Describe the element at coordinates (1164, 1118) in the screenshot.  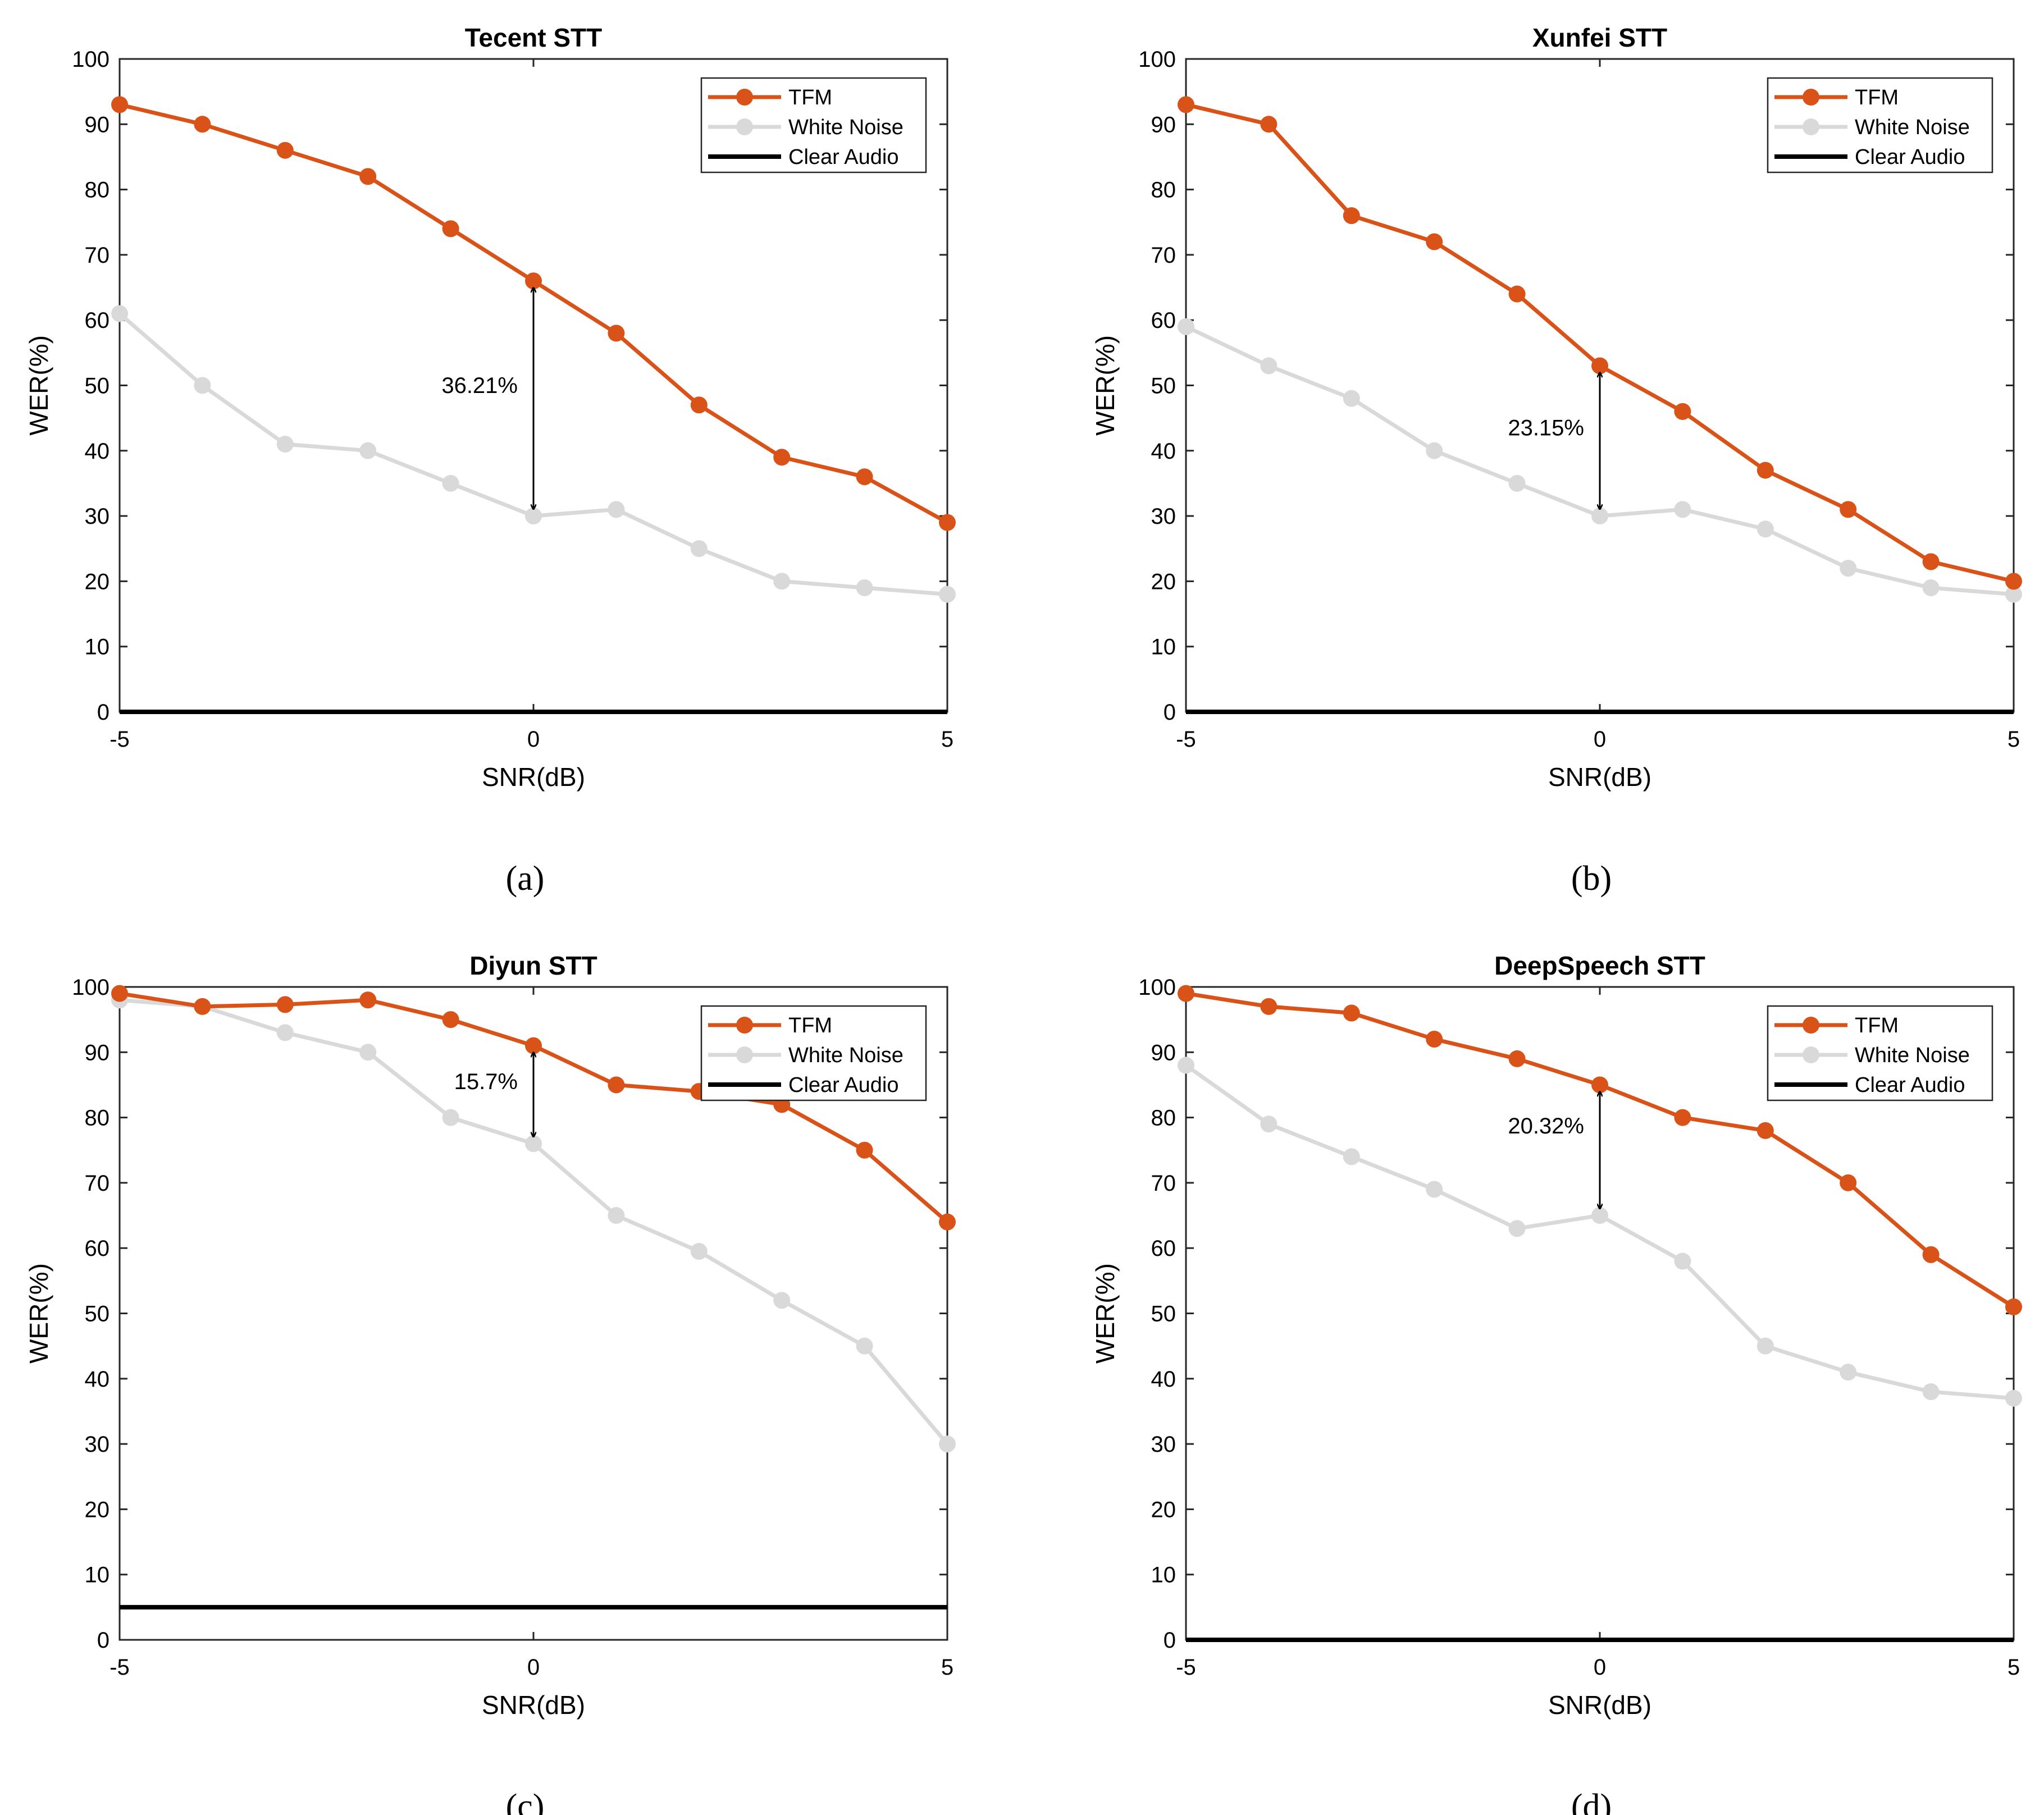
I see `y-tick-label: 80` at that location.